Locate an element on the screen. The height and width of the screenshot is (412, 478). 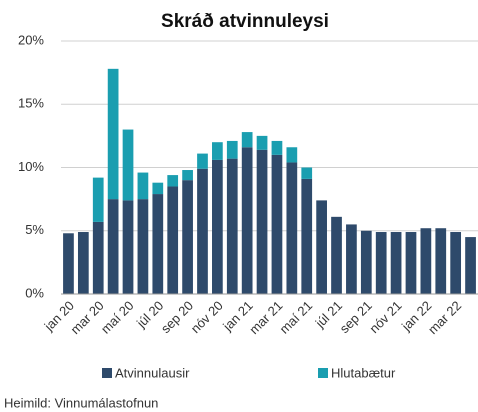
x-tick-label: sep 21 is located at coordinates (356, 317).